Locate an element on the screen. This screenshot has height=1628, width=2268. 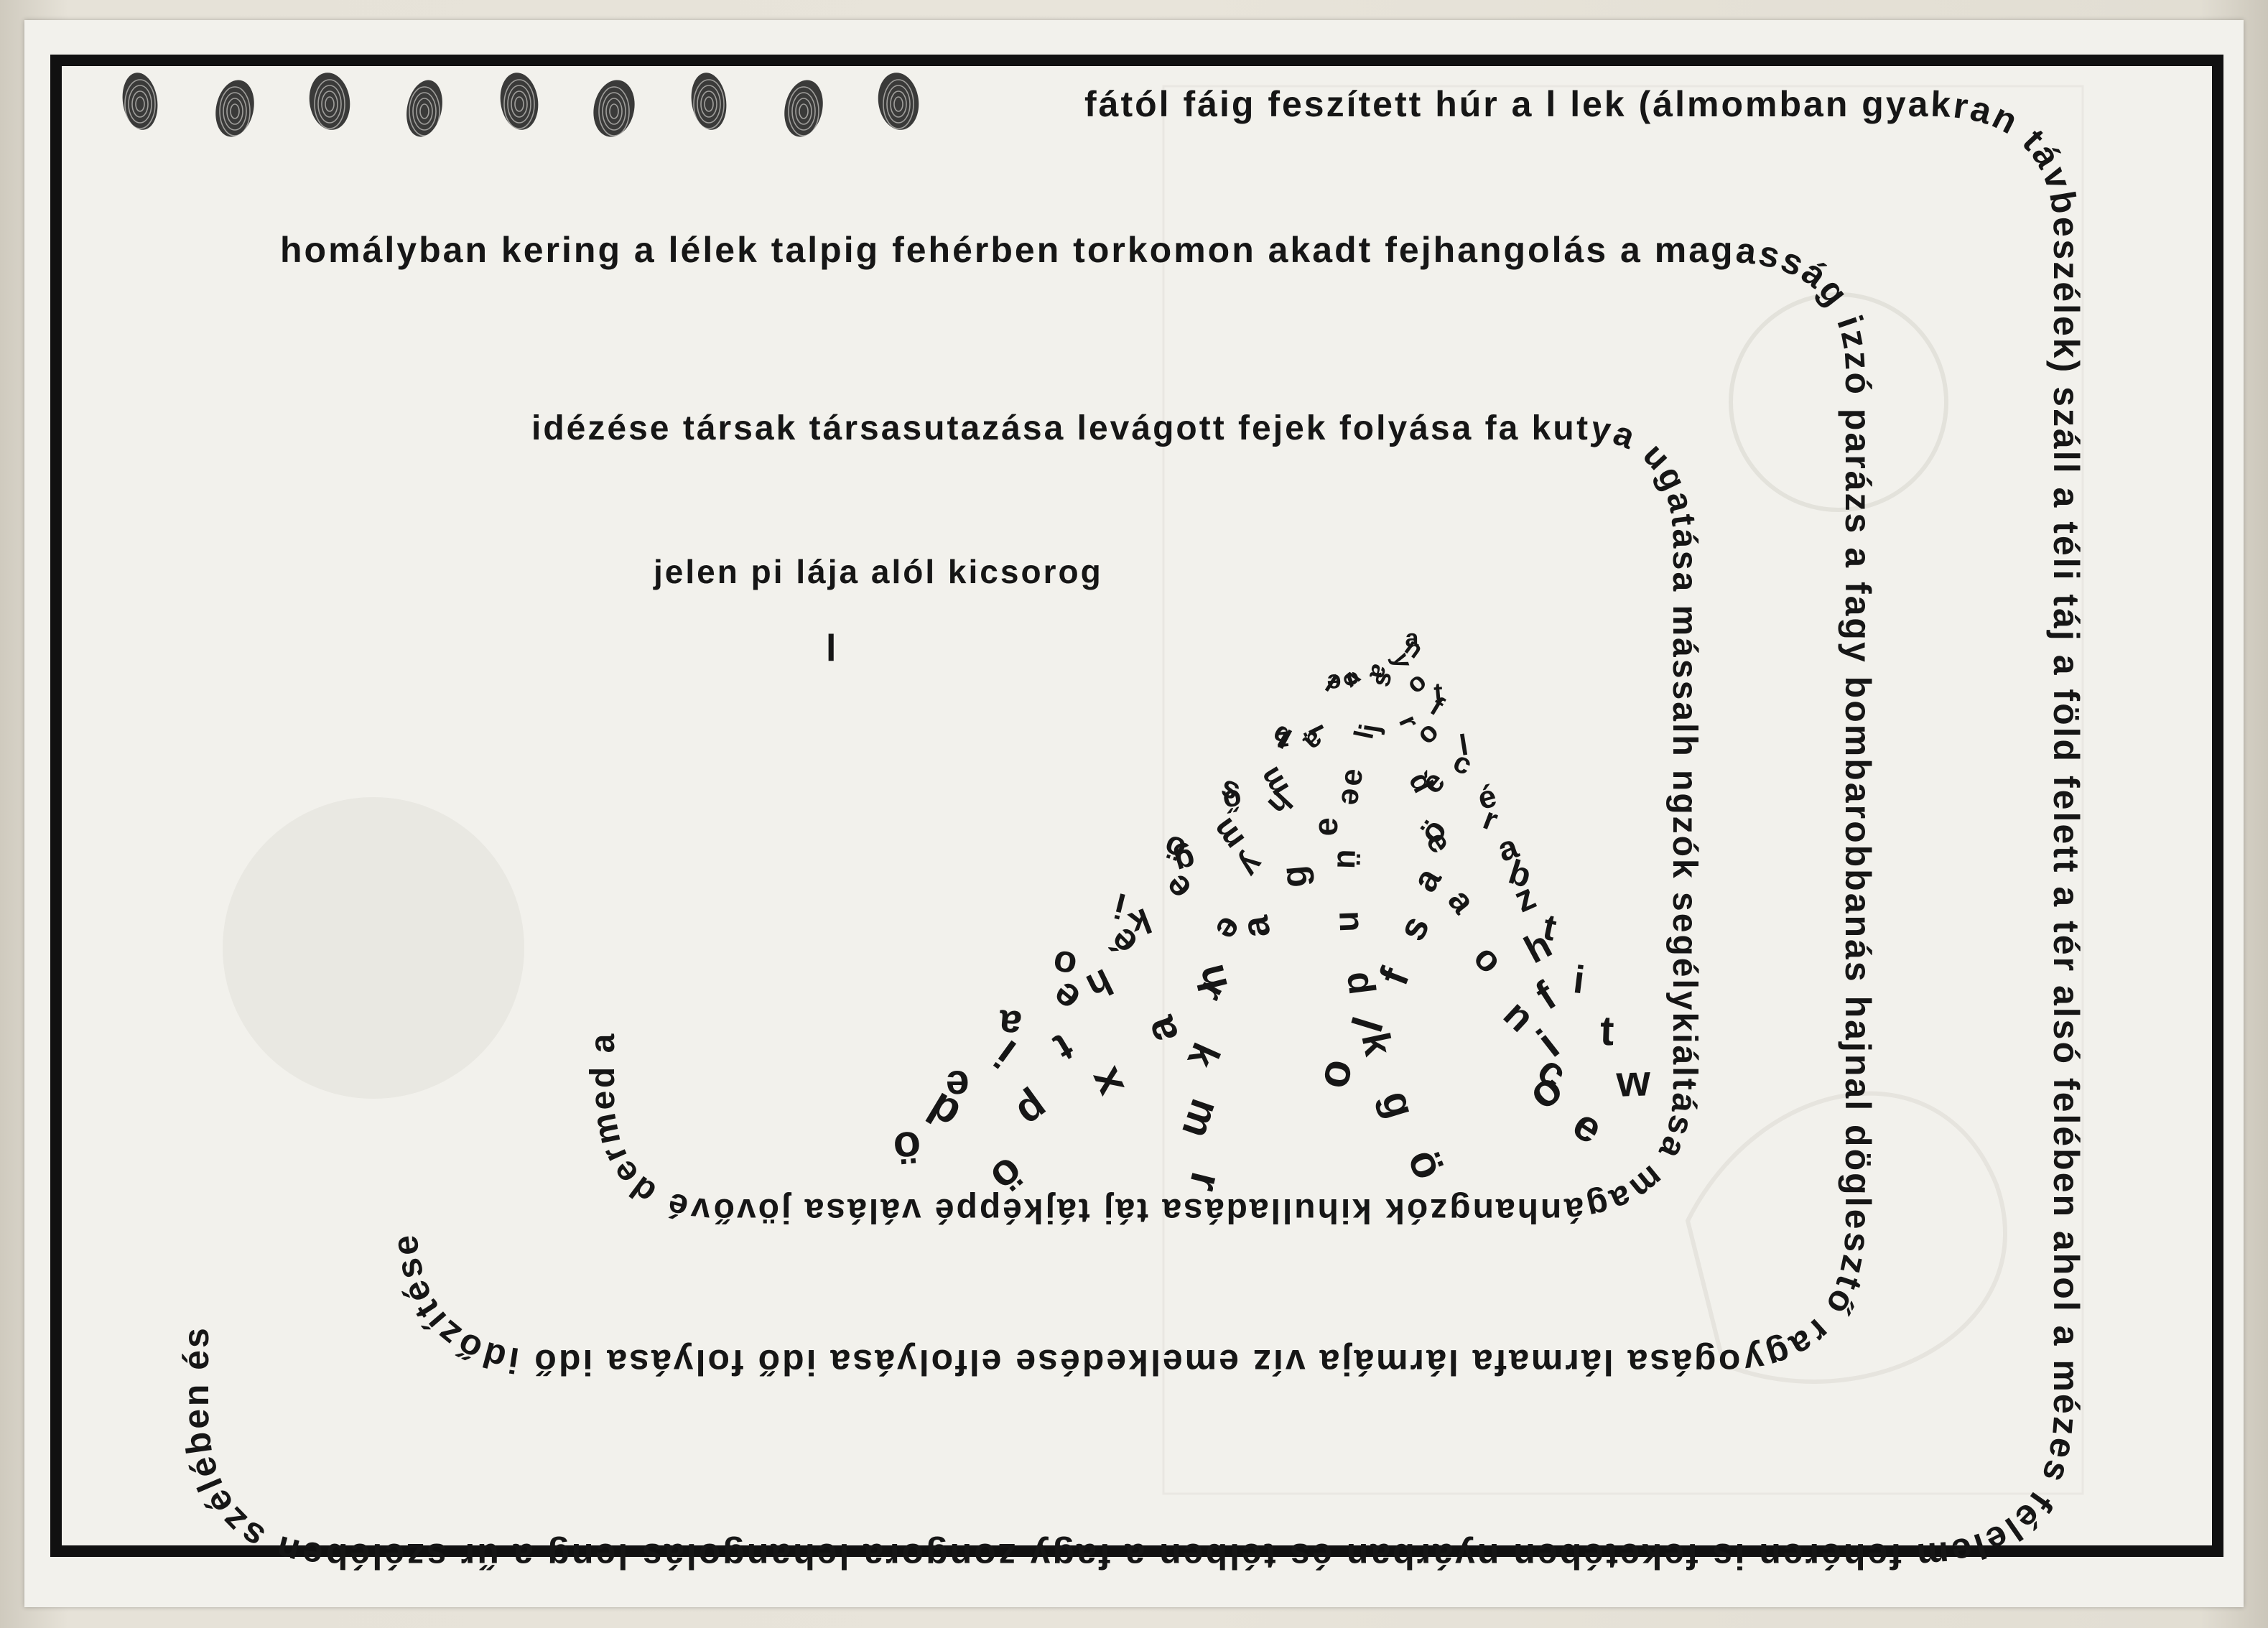
stray-letter: l is located at coordinates (831, 648).